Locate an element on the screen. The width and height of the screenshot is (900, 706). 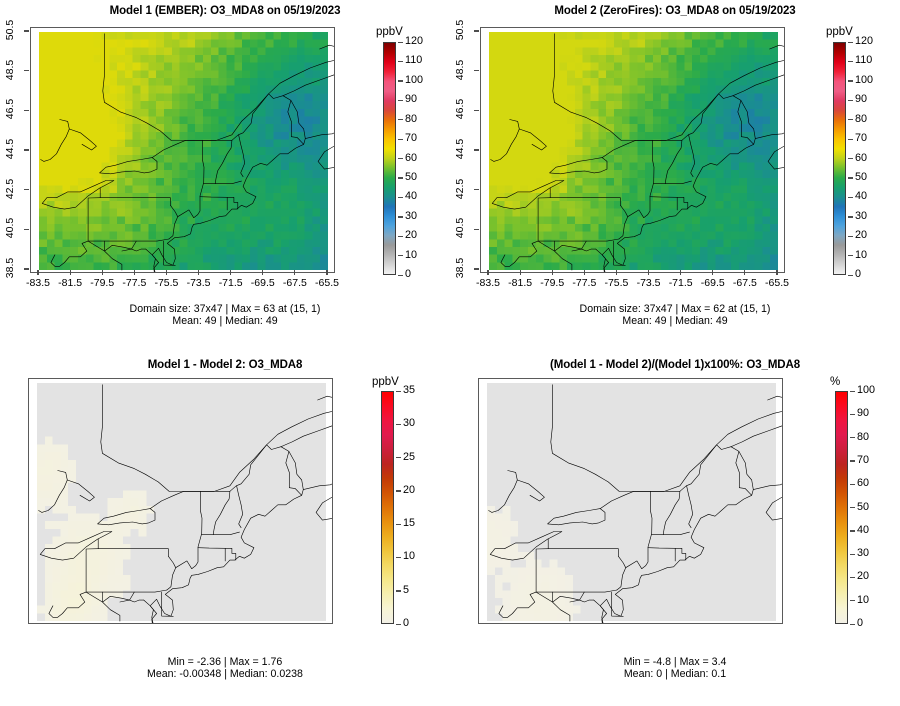
y-axis-tick-label: 50.5 is located at coordinates (10, 30).